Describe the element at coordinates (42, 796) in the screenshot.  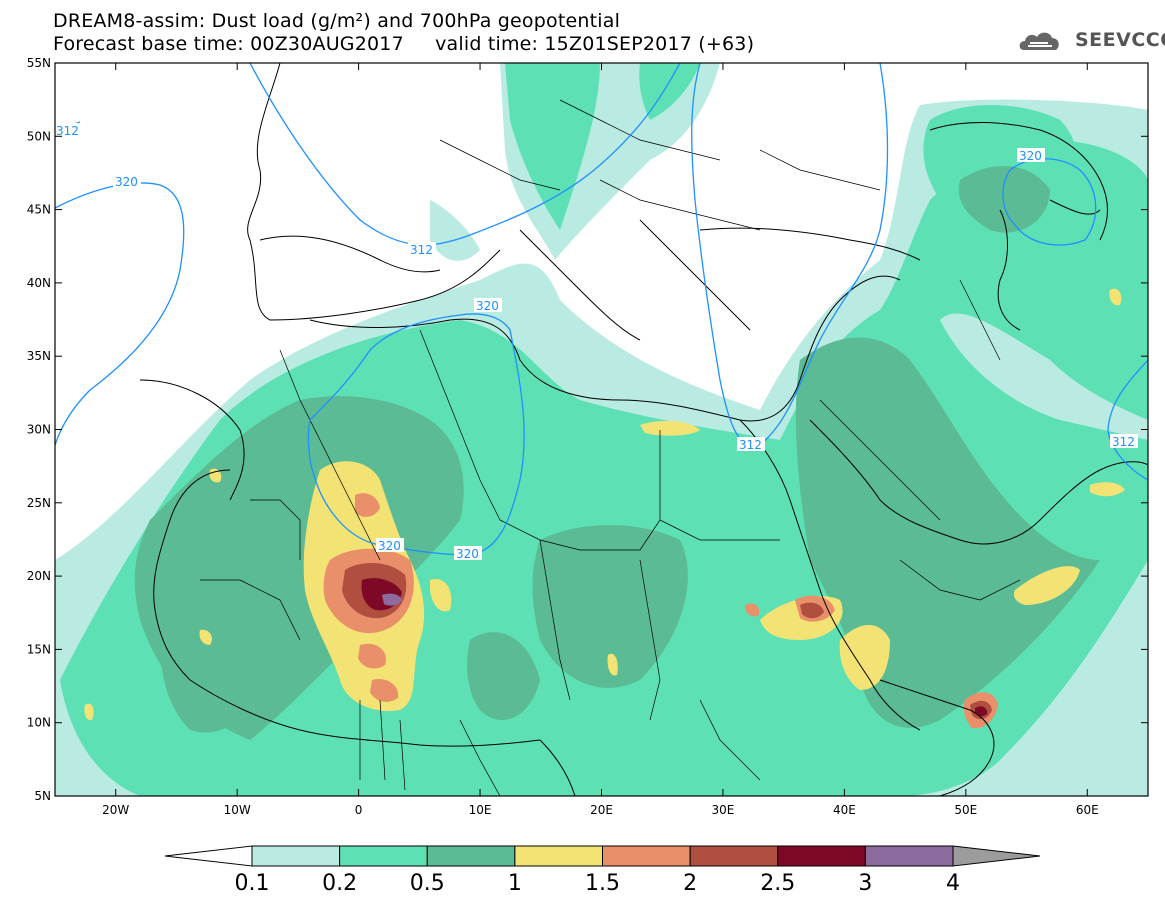
I see `lat-tick-label: 5N` at that location.